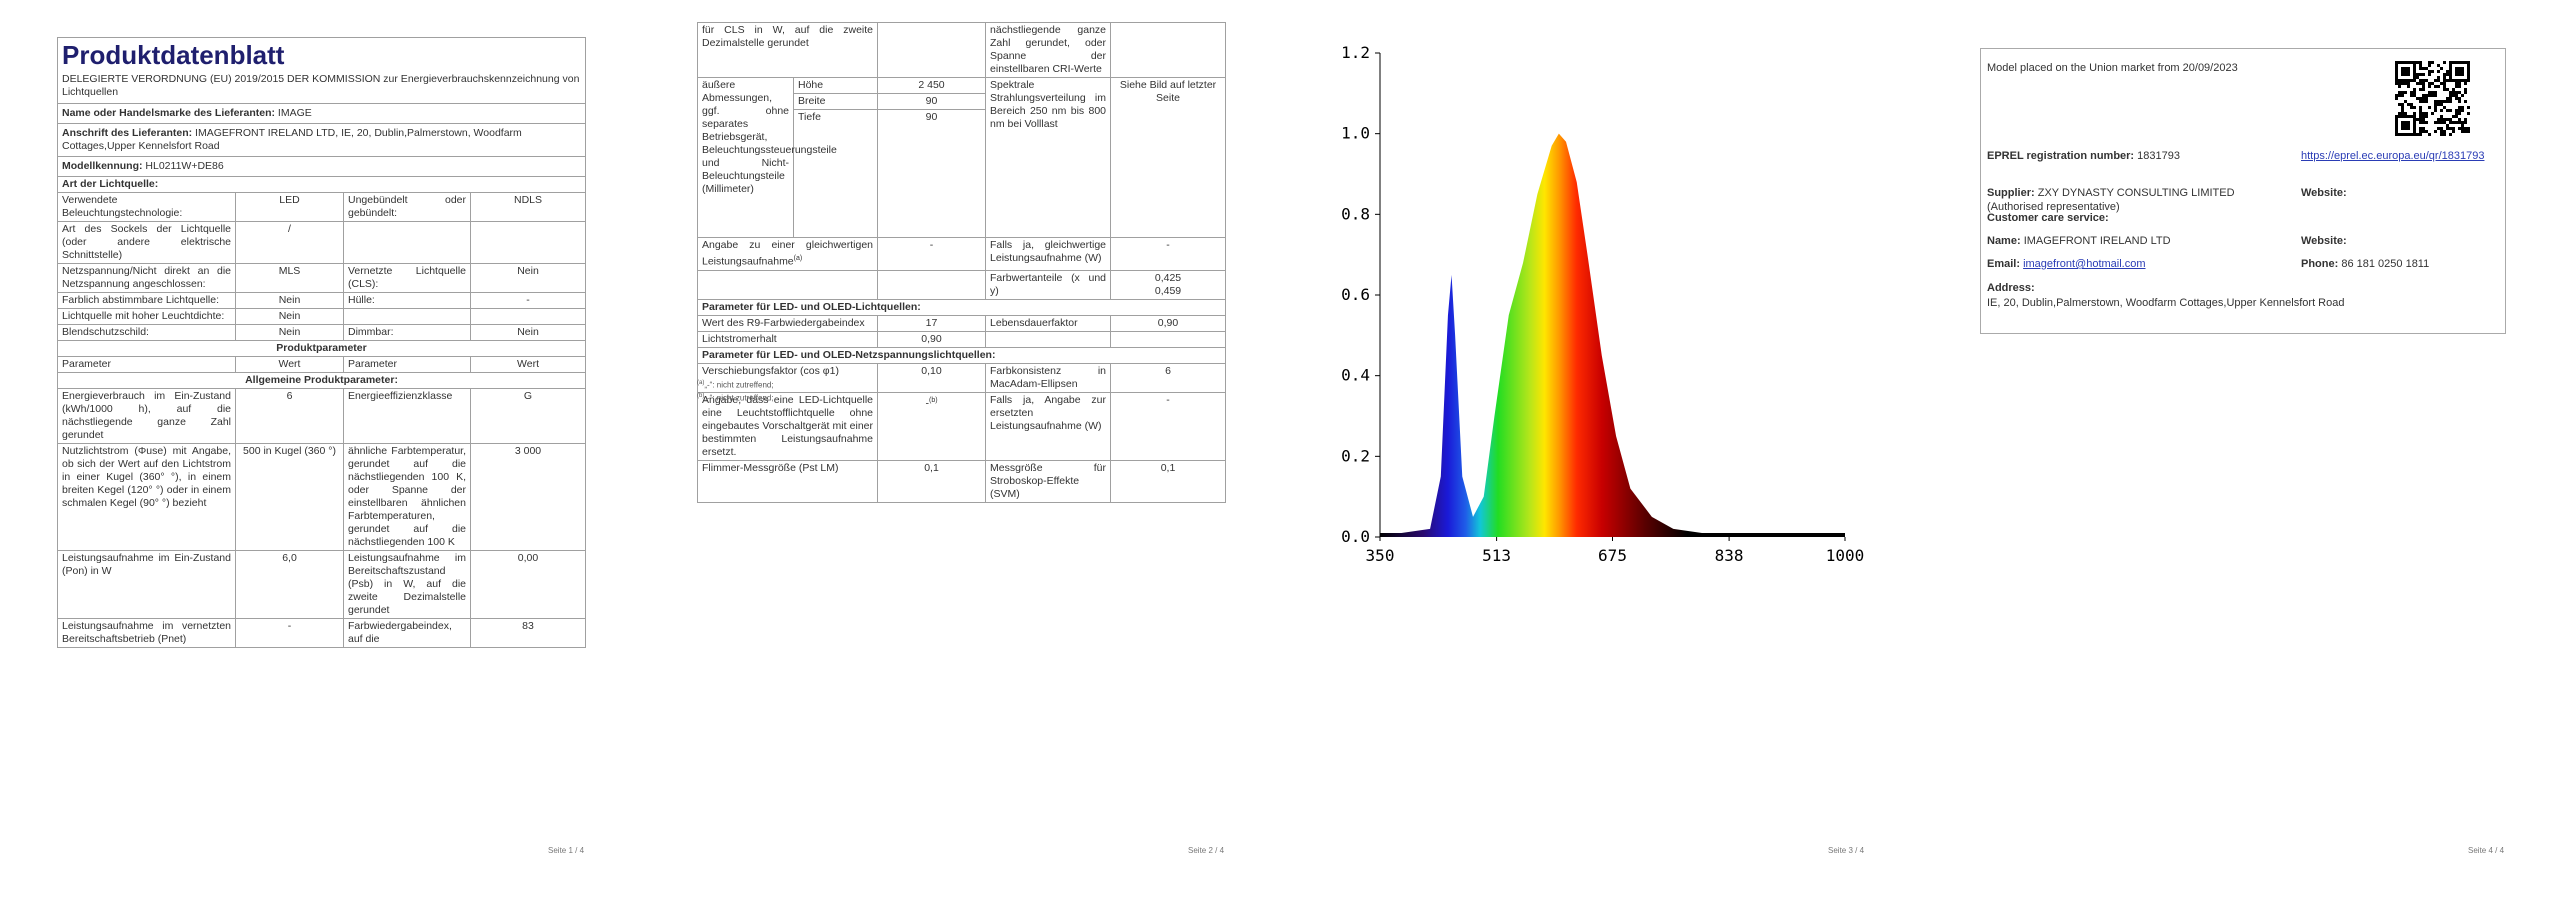  What do you see at coordinates (1380, 555) in the screenshot?
I see `x-tick-label: 350` at bounding box center [1380, 555].